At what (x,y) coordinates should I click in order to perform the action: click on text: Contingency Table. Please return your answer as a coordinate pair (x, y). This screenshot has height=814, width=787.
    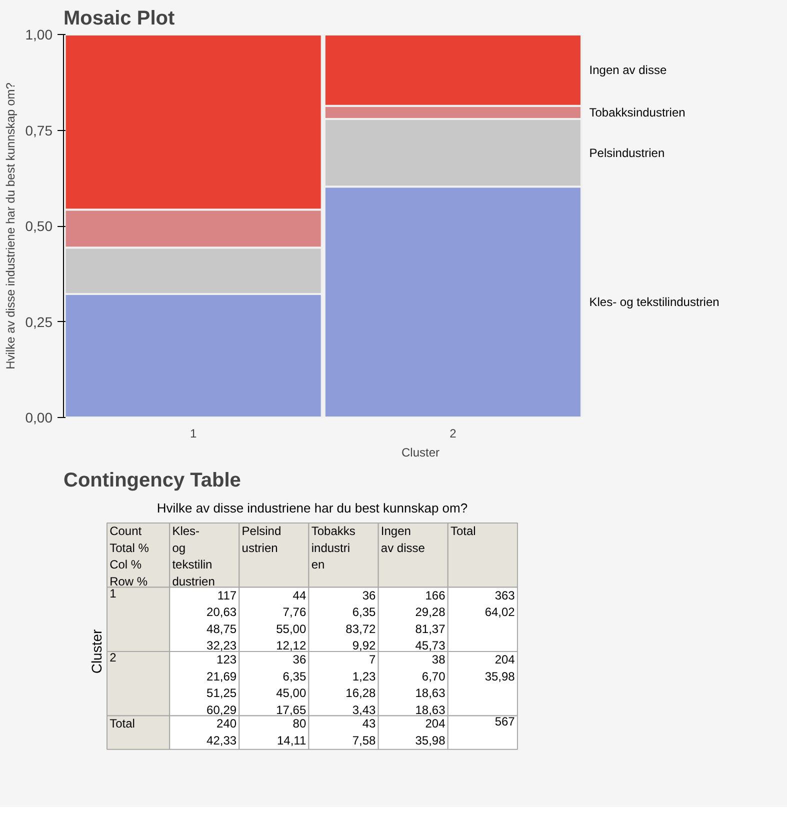
    Looking at the image, I should click on (152, 481).